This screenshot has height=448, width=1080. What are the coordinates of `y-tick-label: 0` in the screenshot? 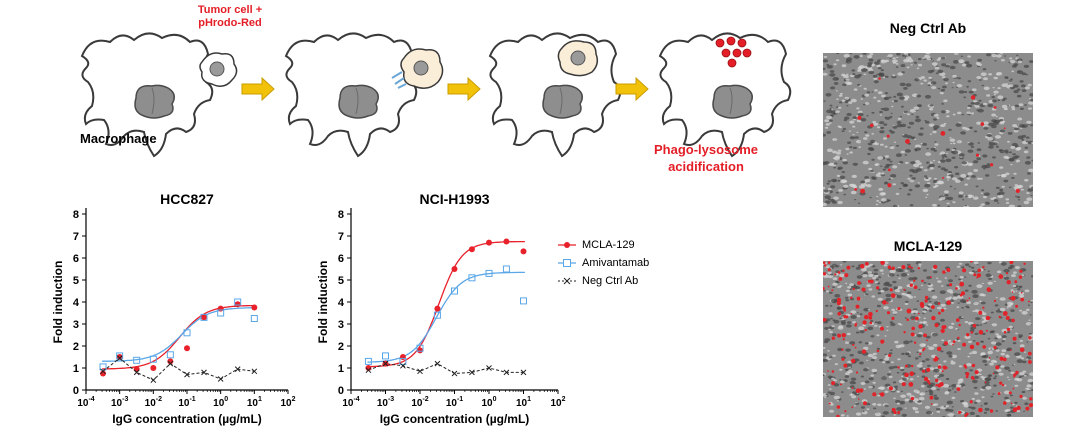 It's located at (341, 391).